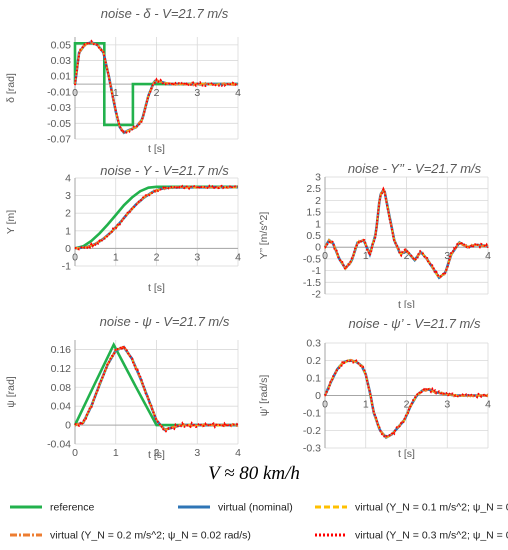 The height and width of the screenshot is (550, 508). I want to click on y-tick-label: 0.1, so click(313, 379).